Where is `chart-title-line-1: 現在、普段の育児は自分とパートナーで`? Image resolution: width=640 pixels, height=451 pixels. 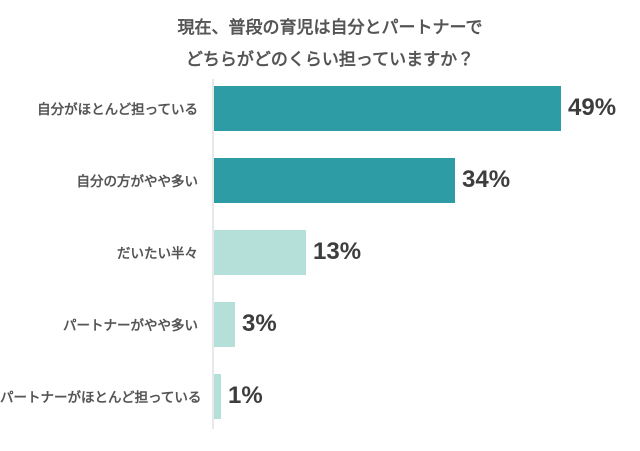
chart-title-line-1: 現在、普段の育児は自分とパートナーで is located at coordinates (330, 27).